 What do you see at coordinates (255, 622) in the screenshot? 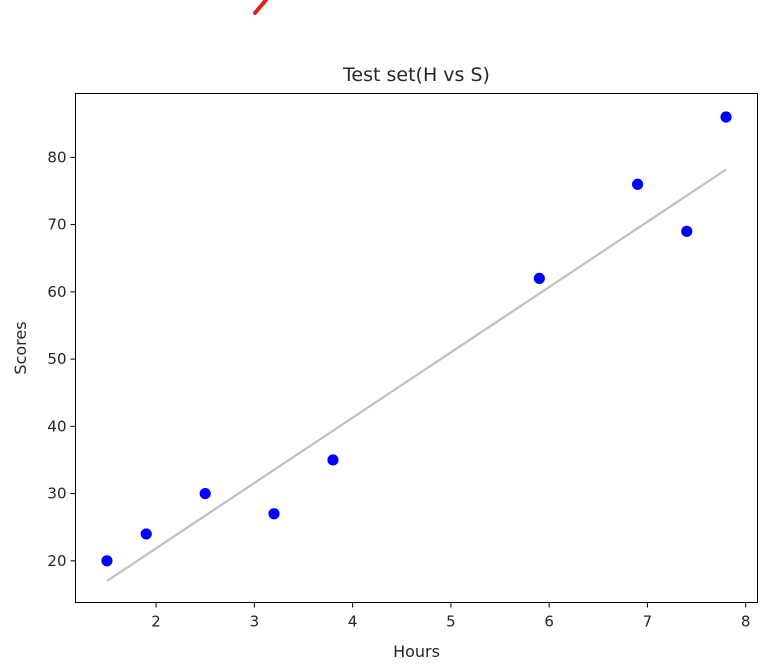
I see `x-tick-label: 3` at bounding box center [255, 622].